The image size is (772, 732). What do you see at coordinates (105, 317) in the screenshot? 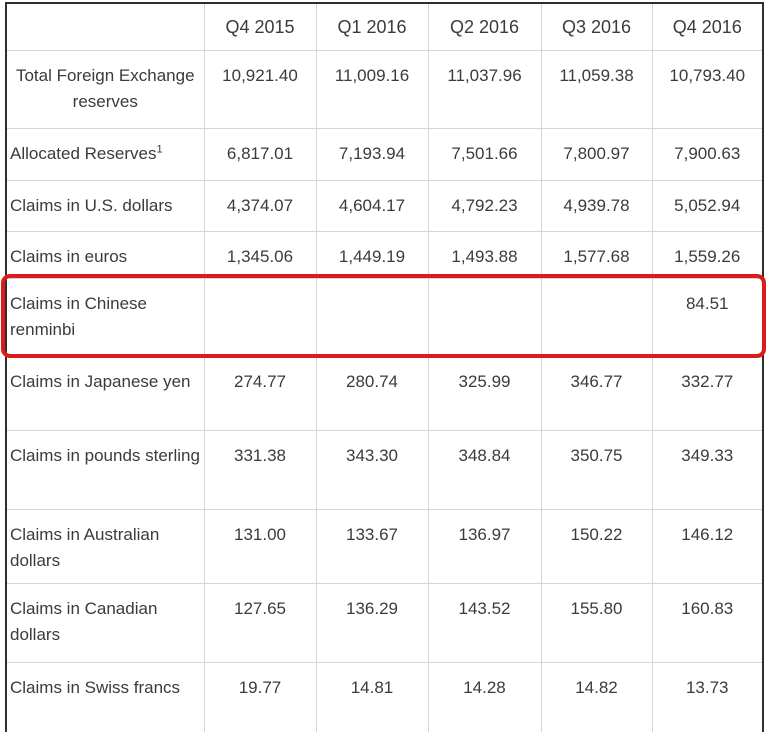
I see `row-label: Claims in Chinese renminbi` at bounding box center [105, 317].